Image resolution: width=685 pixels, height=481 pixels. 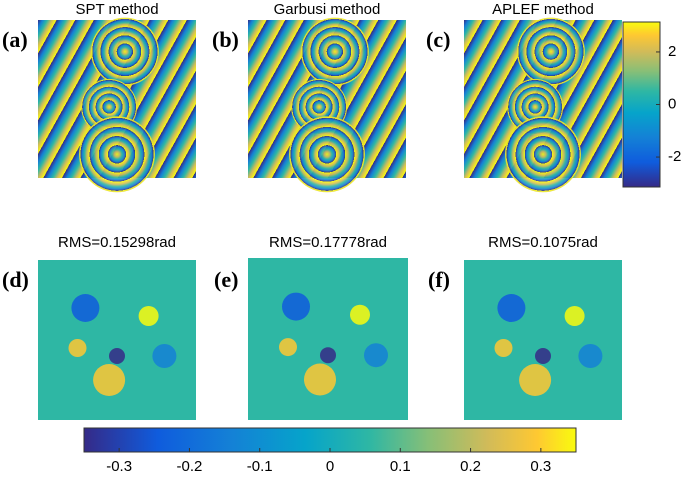 I want to click on panel-label: (e), so click(x=226, y=279).